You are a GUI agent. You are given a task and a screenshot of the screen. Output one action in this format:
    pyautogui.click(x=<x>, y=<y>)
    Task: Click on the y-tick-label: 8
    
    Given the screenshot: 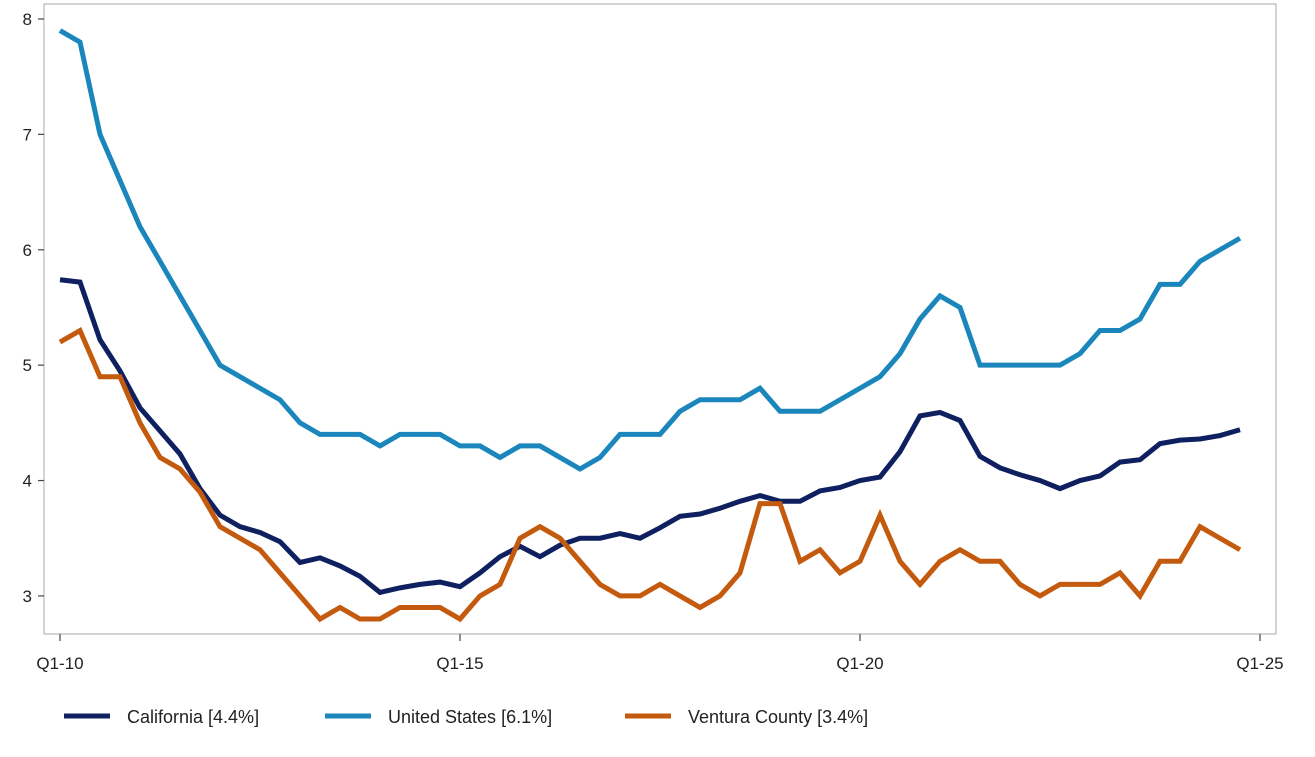 What is the action you would take?
    pyautogui.click(x=27, y=19)
    